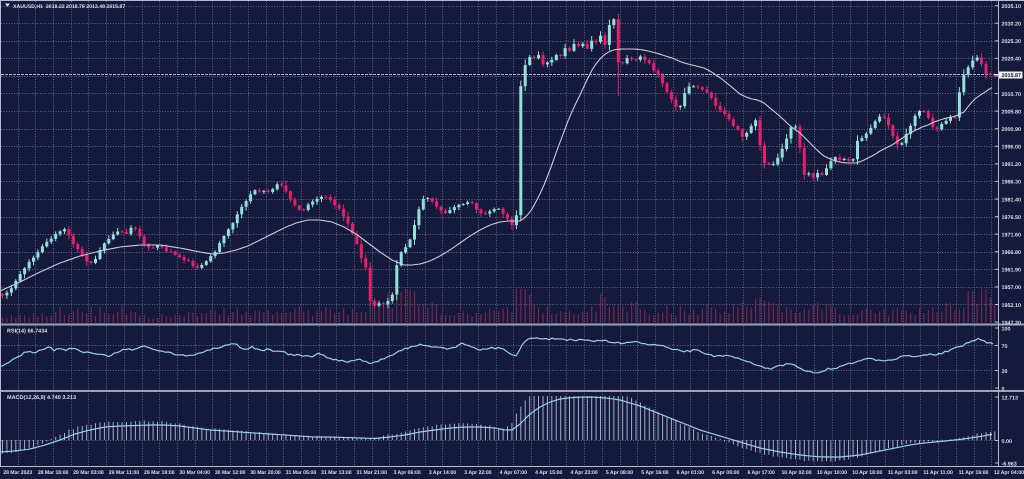 The image size is (1024, 479). Describe the element at coordinates (1012, 130) in the screenshot. I see `svg-text: 2000.90` at that location.